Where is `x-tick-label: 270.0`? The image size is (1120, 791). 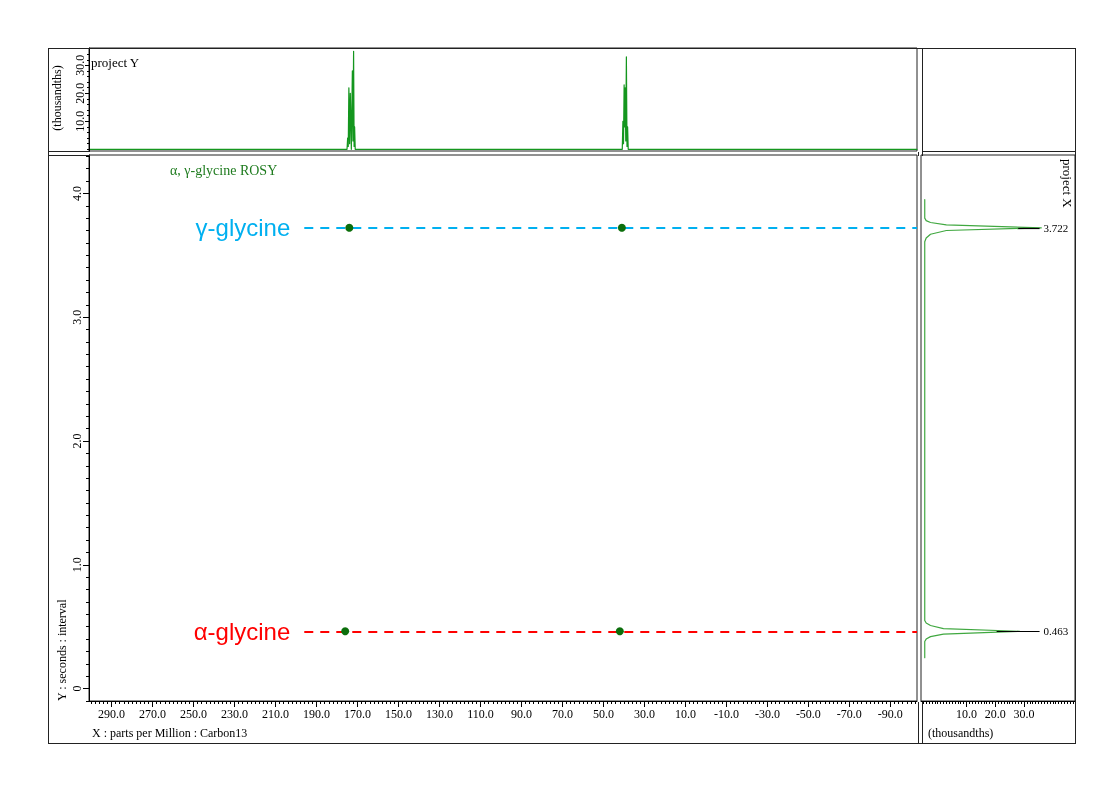 x-tick-label: 270.0 is located at coordinates (153, 714).